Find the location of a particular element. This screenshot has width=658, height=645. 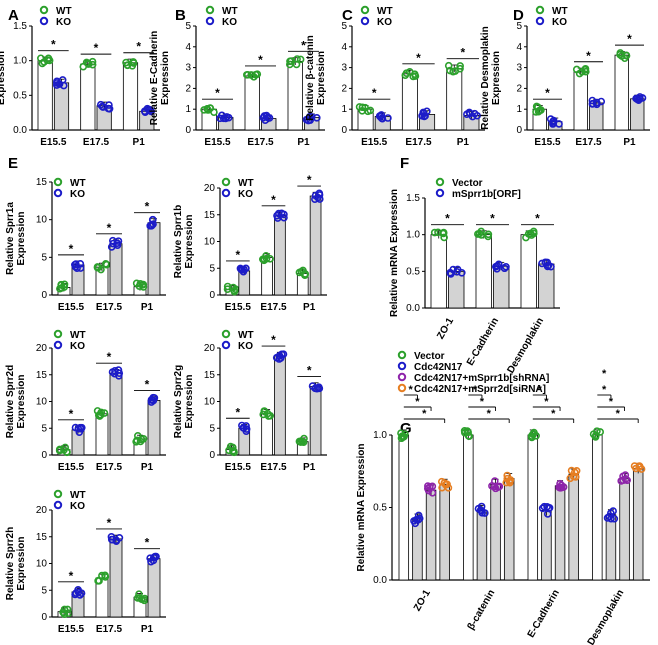

y-tick-label: 1.5 is located at coordinates (20, 26).